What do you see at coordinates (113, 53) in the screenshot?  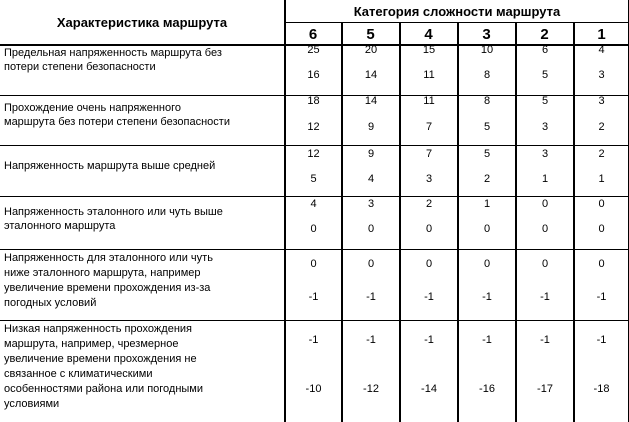 I see `row-label-line: Предельная напряженность маршрута без` at bounding box center [113, 53].